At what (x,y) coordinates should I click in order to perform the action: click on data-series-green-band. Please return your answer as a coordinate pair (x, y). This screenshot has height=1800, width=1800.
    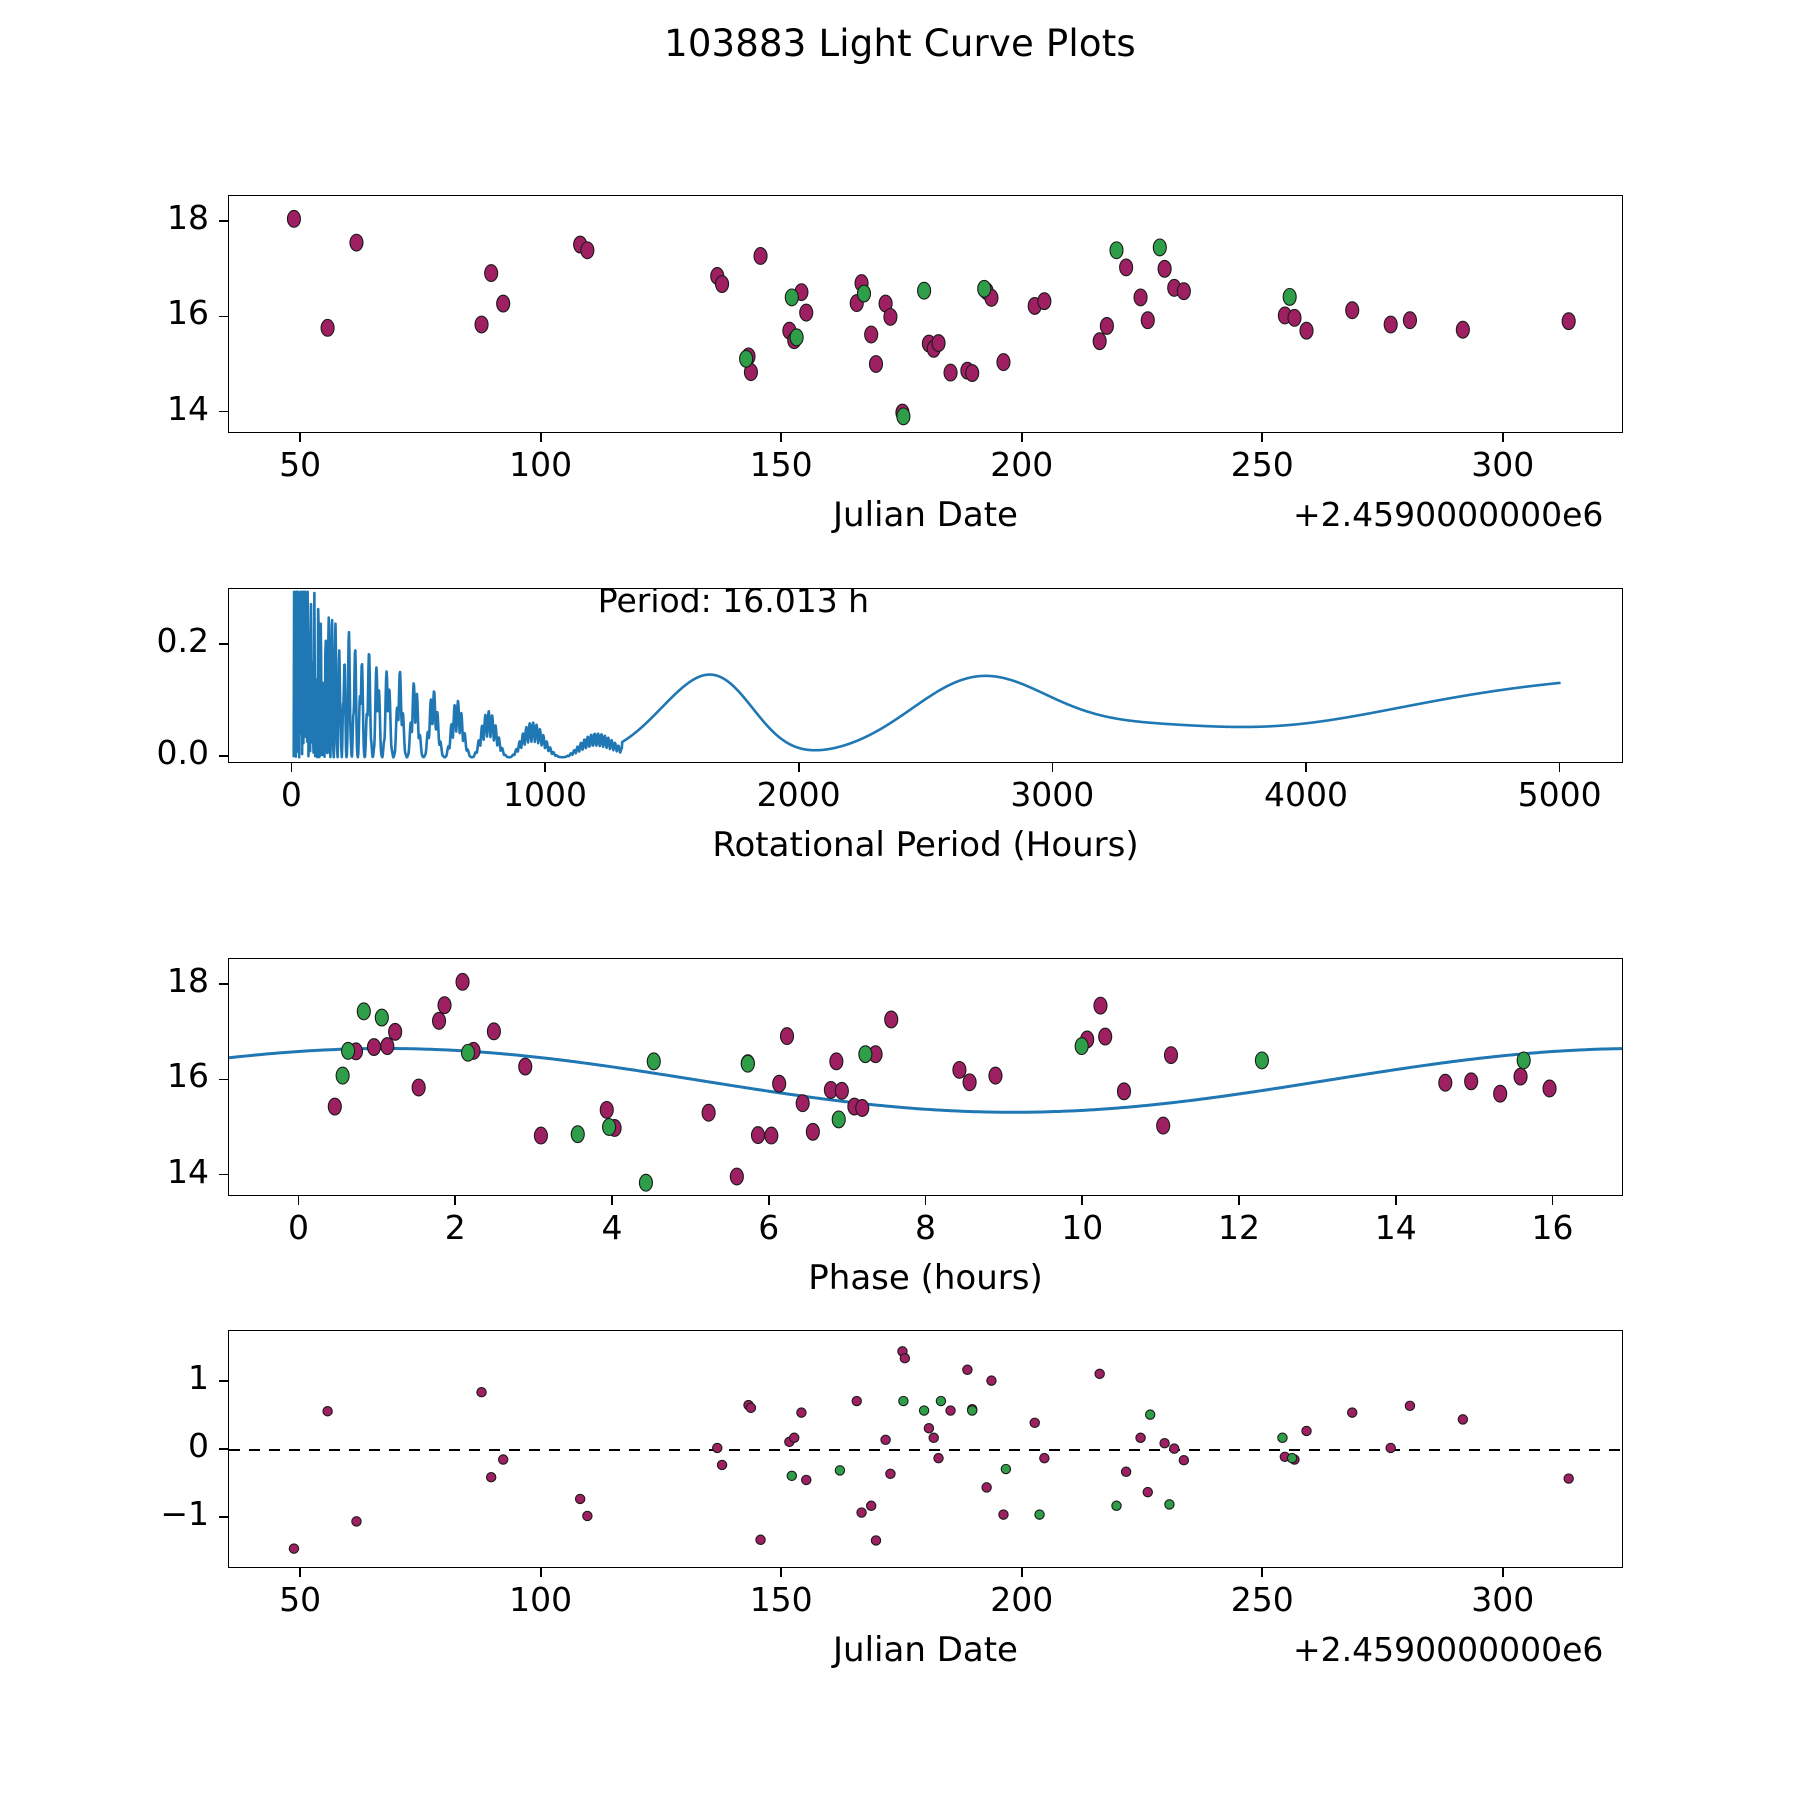
    Looking at the image, I should click on (1042, 1457).